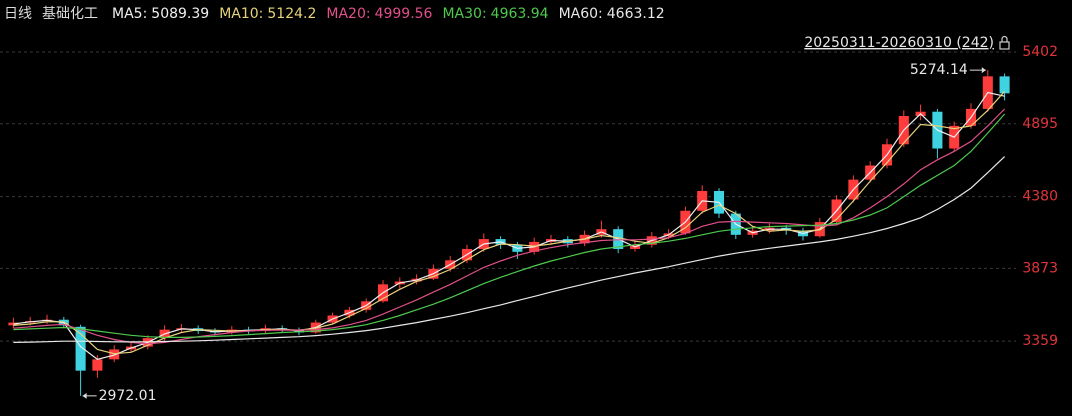 Image resolution: width=1072 pixels, height=416 pixels. I want to click on legend-name: MA10:, so click(241, 14).